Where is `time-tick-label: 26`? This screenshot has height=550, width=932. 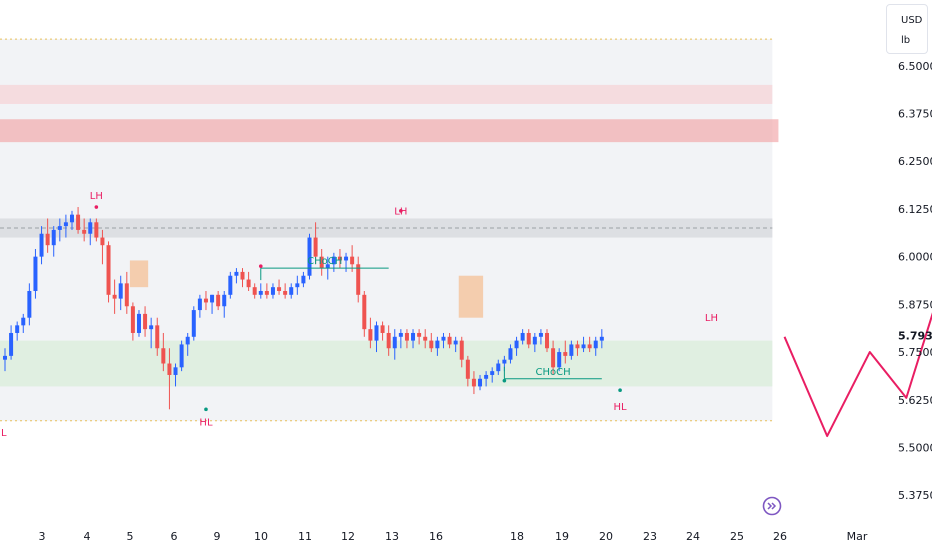 time-tick-label: 26 is located at coordinates (780, 536).